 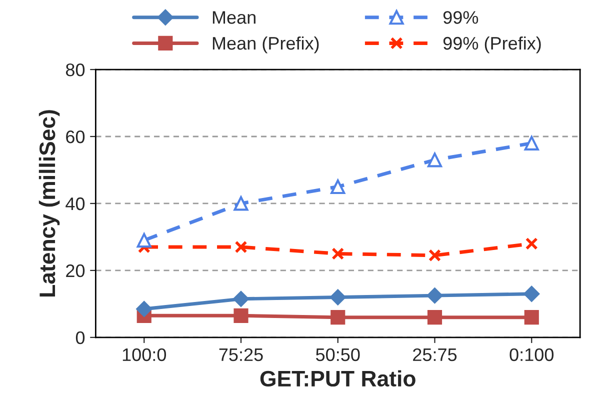 What do you see at coordinates (265, 45) in the screenshot?
I see `legend-label: Mean (Prefix)` at bounding box center [265, 45].